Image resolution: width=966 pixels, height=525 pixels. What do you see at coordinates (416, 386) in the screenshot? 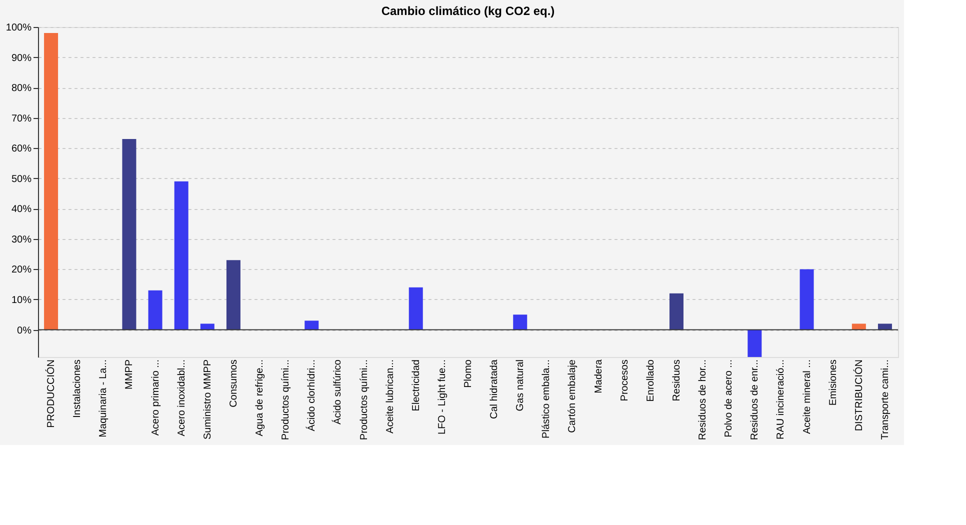
I see `x-tick-label: Electricidad` at bounding box center [416, 386].